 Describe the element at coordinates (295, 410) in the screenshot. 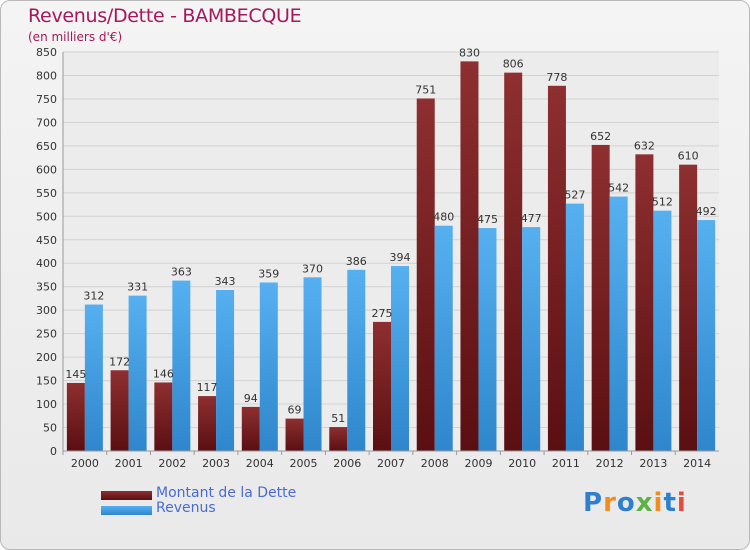

I see `data-label-dette: 69` at that location.